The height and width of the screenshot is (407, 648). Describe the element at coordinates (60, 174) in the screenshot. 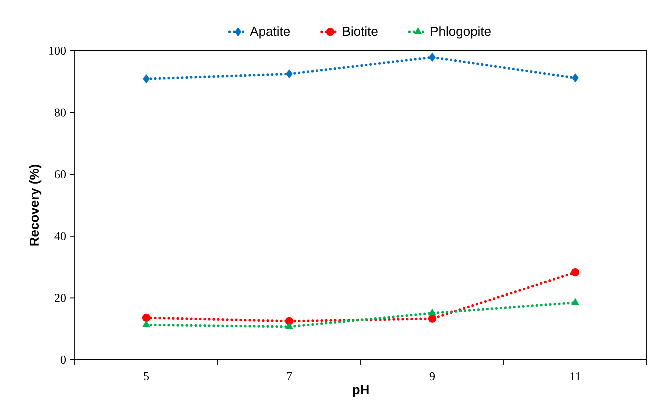

I see `y-tick-label: 60` at that location.